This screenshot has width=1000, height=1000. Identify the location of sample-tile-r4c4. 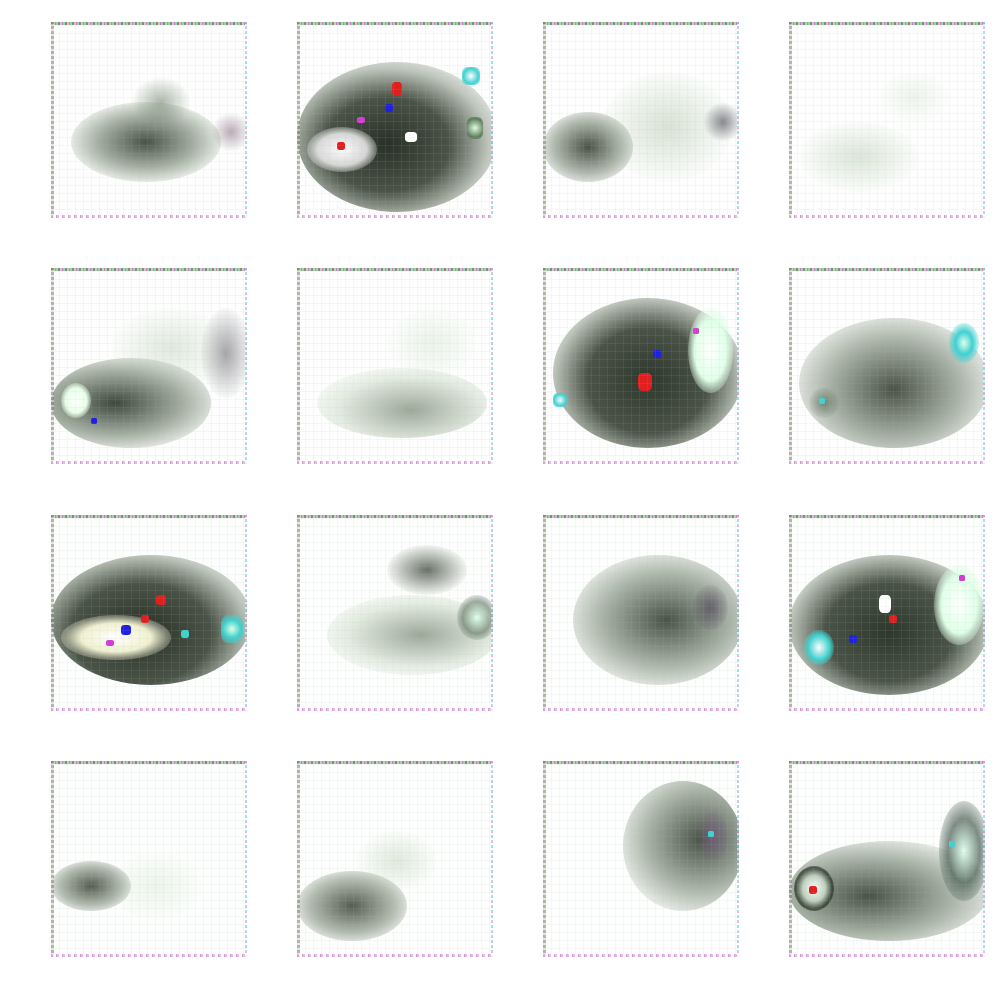
(887, 859).